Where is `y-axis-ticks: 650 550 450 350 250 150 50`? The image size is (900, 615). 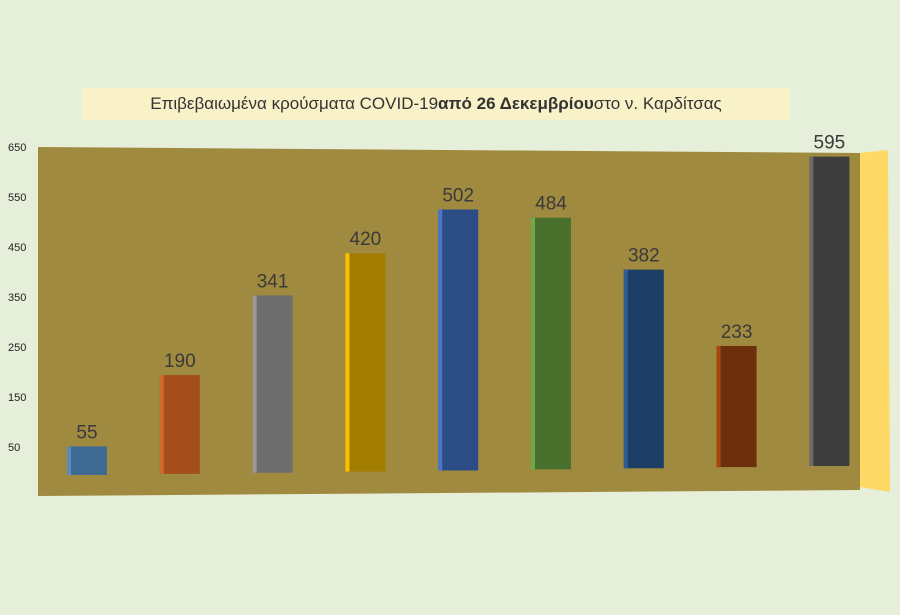 y-axis-ticks: 650 550 450 350 250 150 50 is located at coordinates (17, 298).